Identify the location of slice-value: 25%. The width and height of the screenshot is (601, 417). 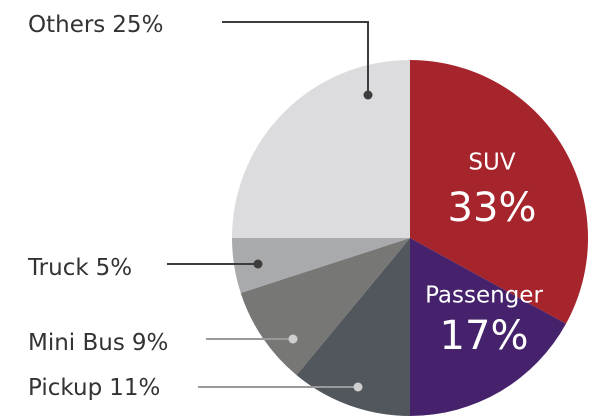
(137, 25).